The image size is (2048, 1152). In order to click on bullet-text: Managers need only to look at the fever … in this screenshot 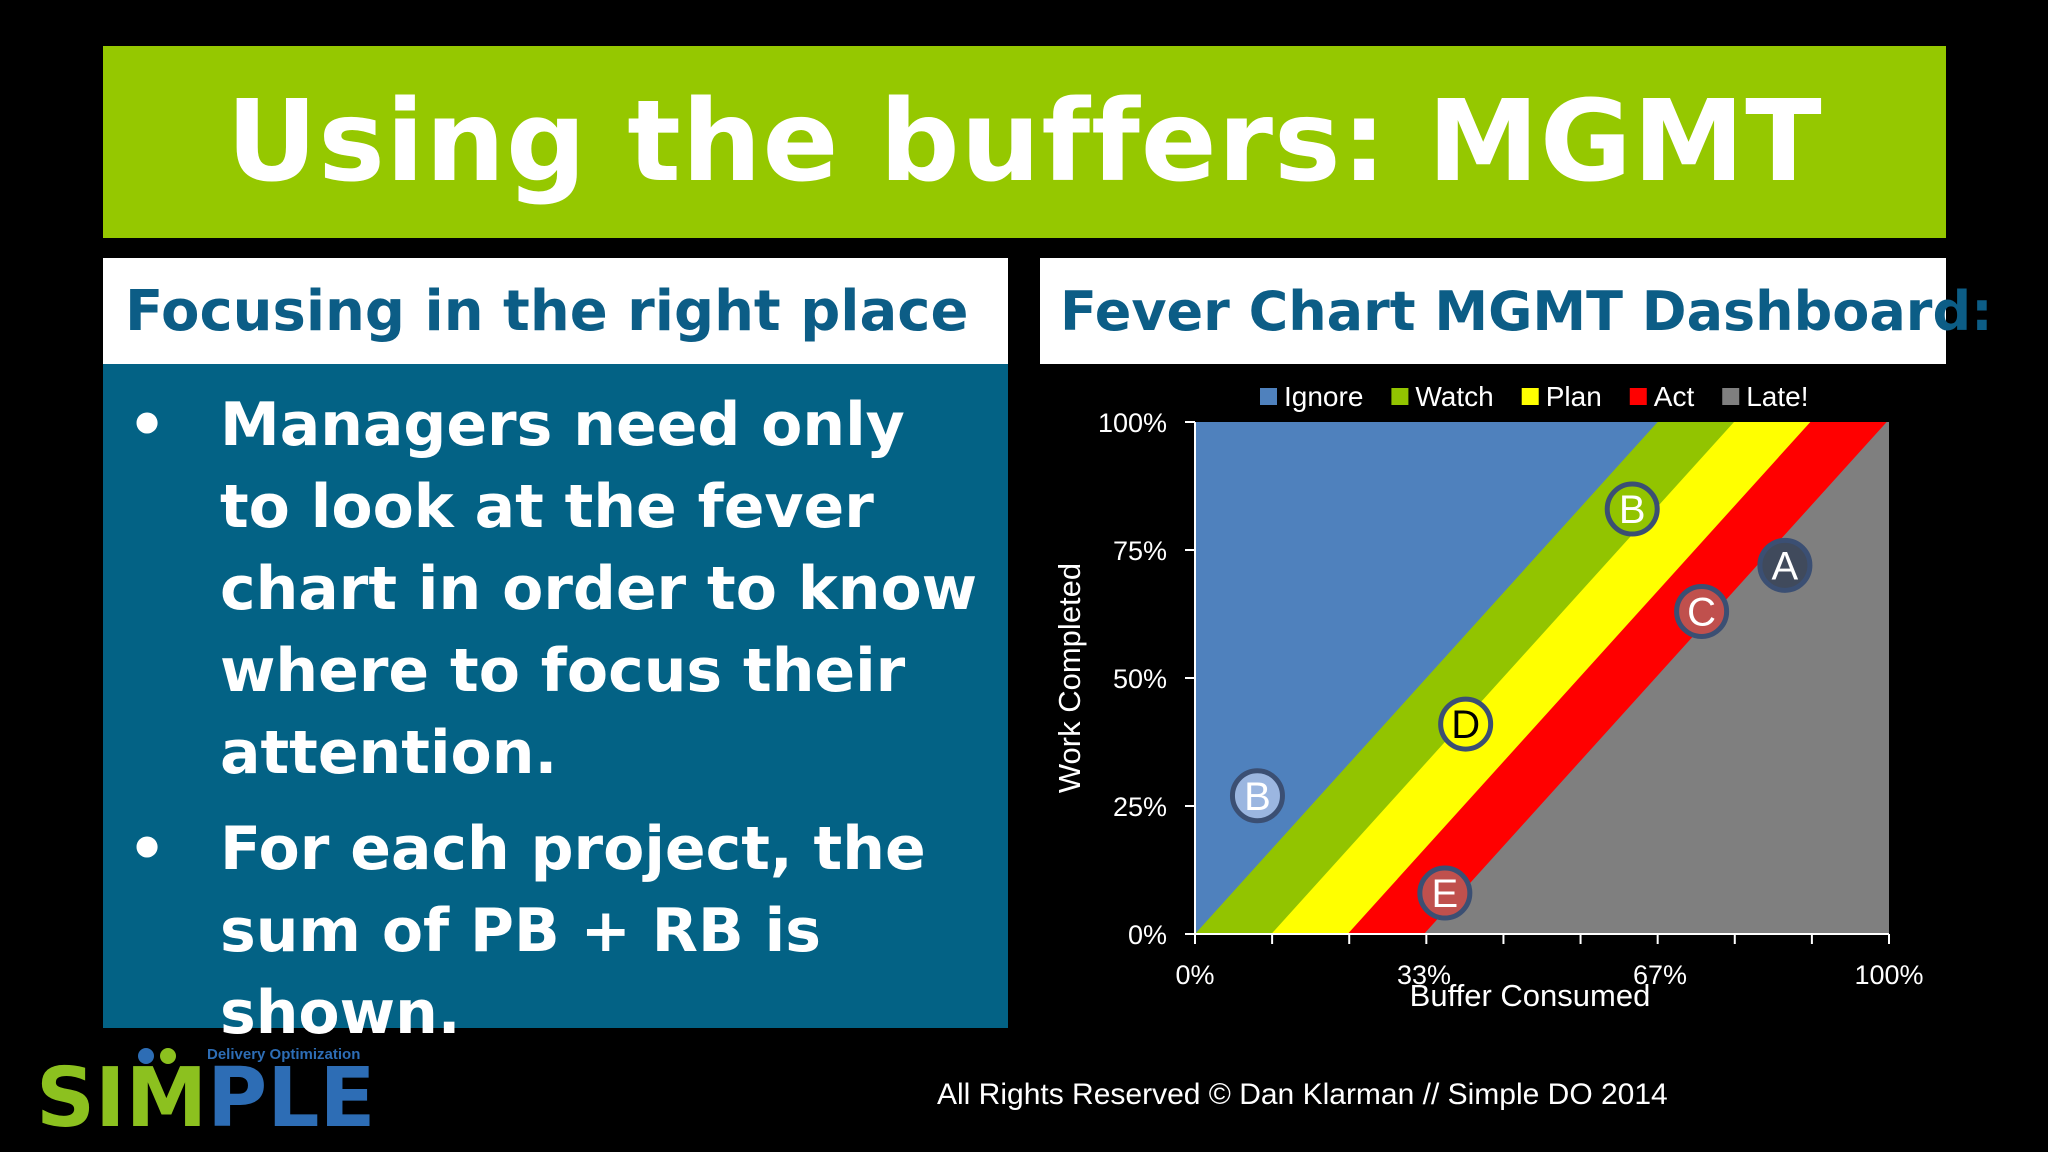, I will do `click(599, 589)`.